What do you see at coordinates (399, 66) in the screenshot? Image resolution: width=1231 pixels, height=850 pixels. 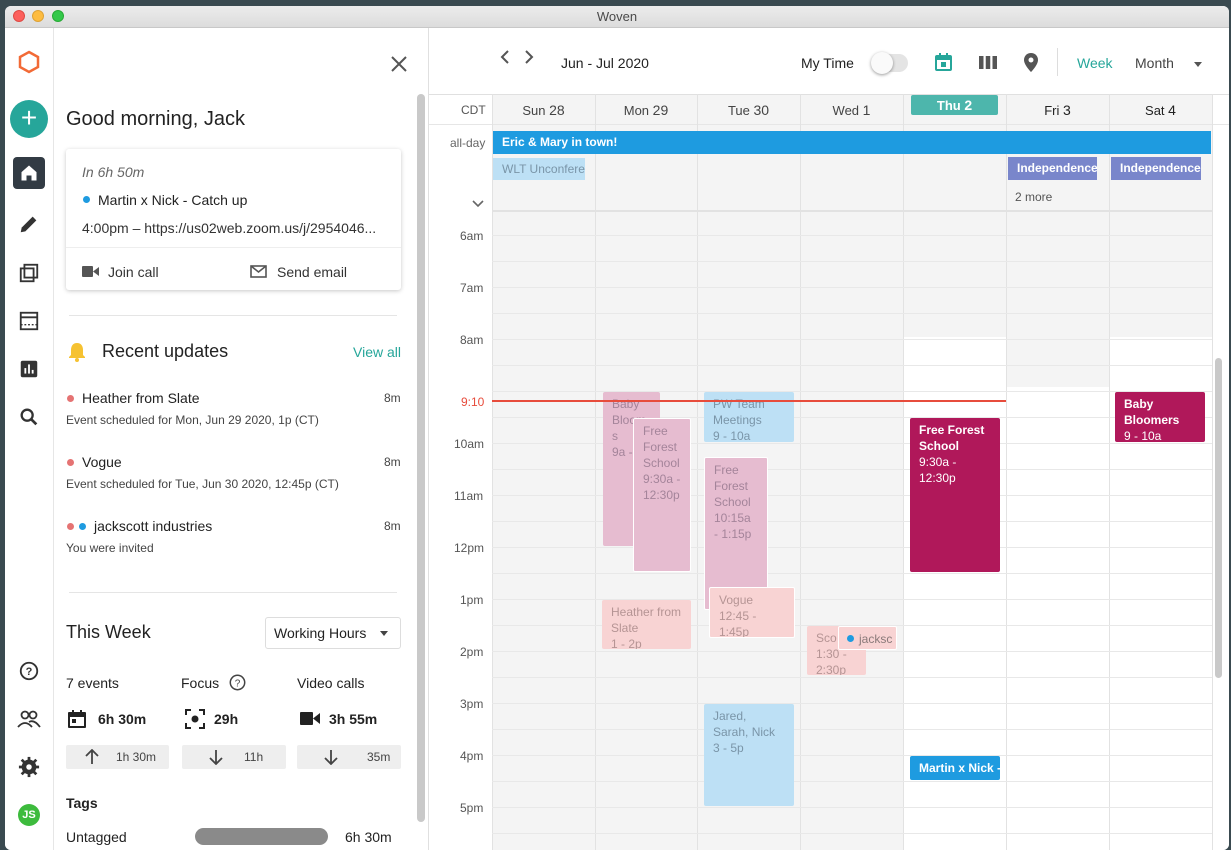 I see `close-panel-icon` at bounding box center [399, 66].